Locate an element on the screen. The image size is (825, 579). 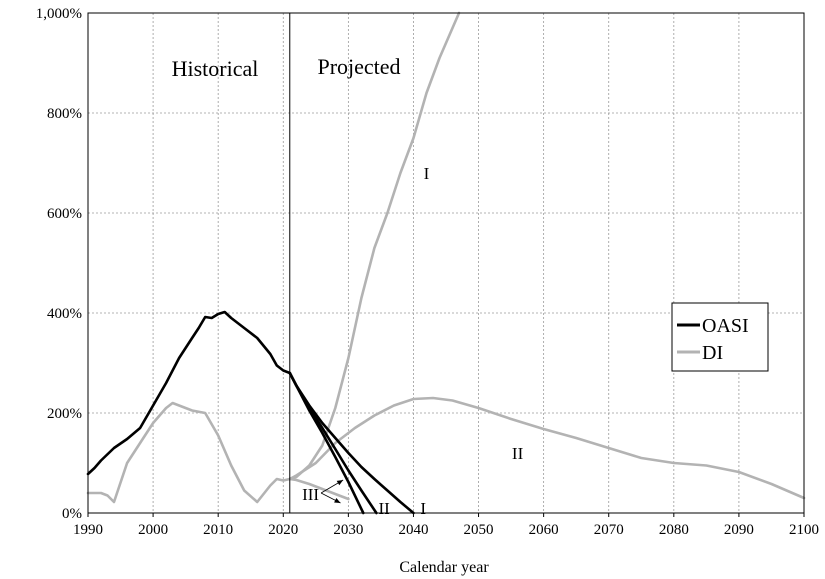
y-tick-label: 200% is located at coordinates (64, 414).